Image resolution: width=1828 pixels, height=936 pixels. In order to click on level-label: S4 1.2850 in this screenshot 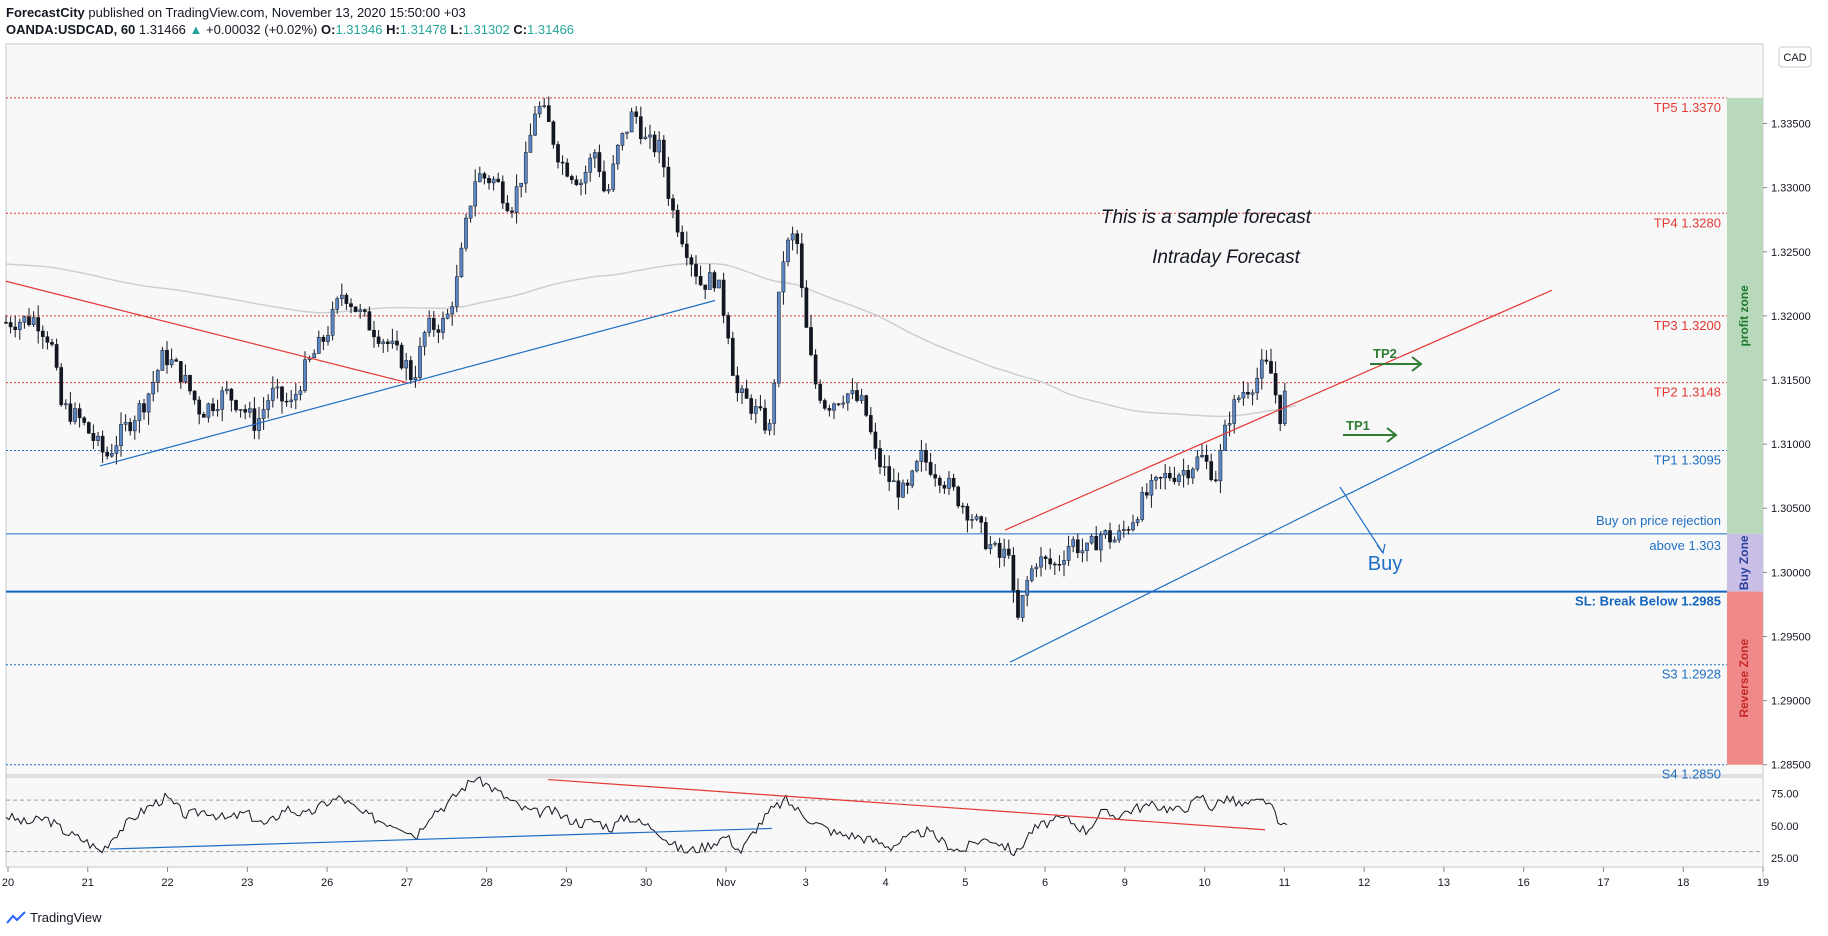, I will do `click(1691, 774)`.